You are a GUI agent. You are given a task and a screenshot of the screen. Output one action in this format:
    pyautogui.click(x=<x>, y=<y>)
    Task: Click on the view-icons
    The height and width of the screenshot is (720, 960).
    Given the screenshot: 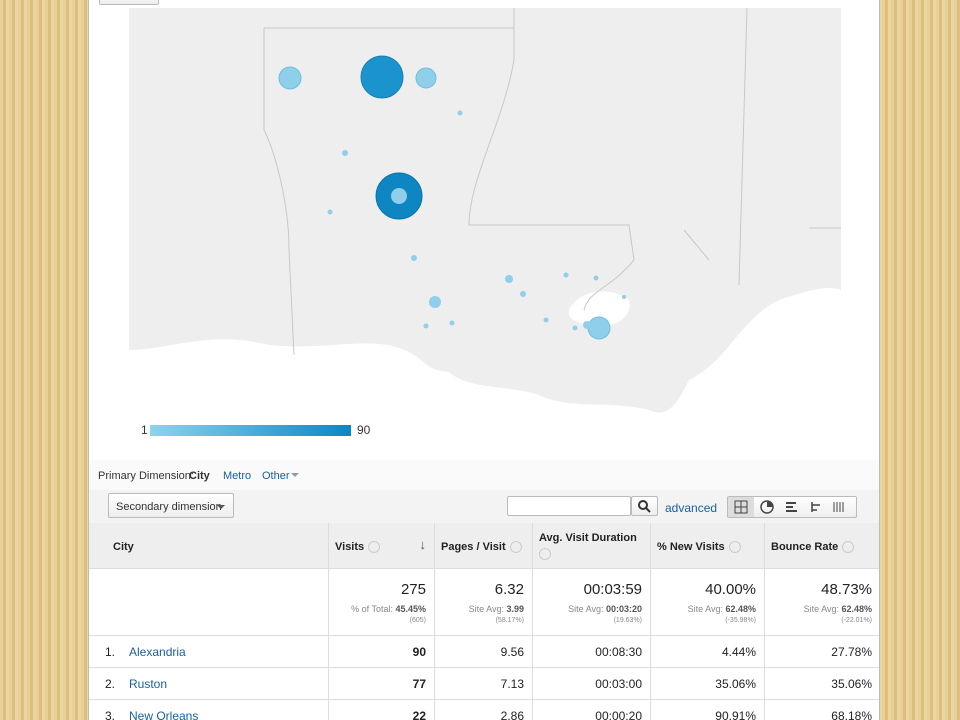 What is the action you would take?
    pyautogui.click(x=786, y=507)
    